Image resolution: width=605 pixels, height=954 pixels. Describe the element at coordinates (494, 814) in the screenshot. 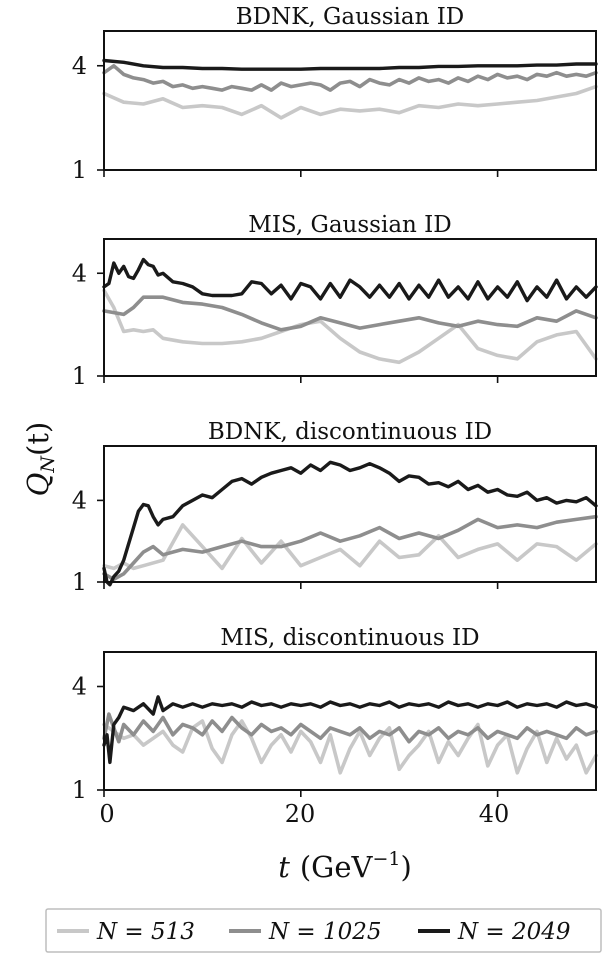

I see `x-tick-label-40: 40` at that location.